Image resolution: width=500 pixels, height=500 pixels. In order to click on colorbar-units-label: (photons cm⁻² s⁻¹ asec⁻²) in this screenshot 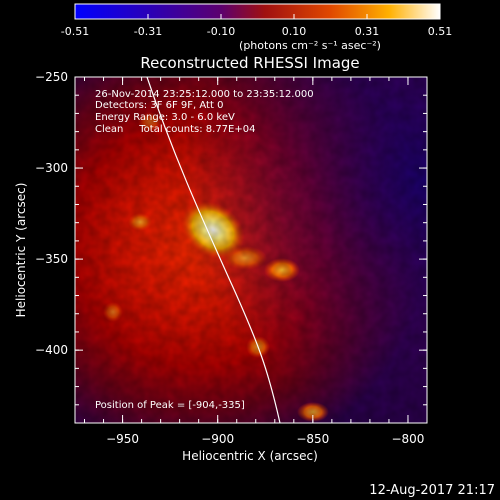, I will do `click(310, 45)`.